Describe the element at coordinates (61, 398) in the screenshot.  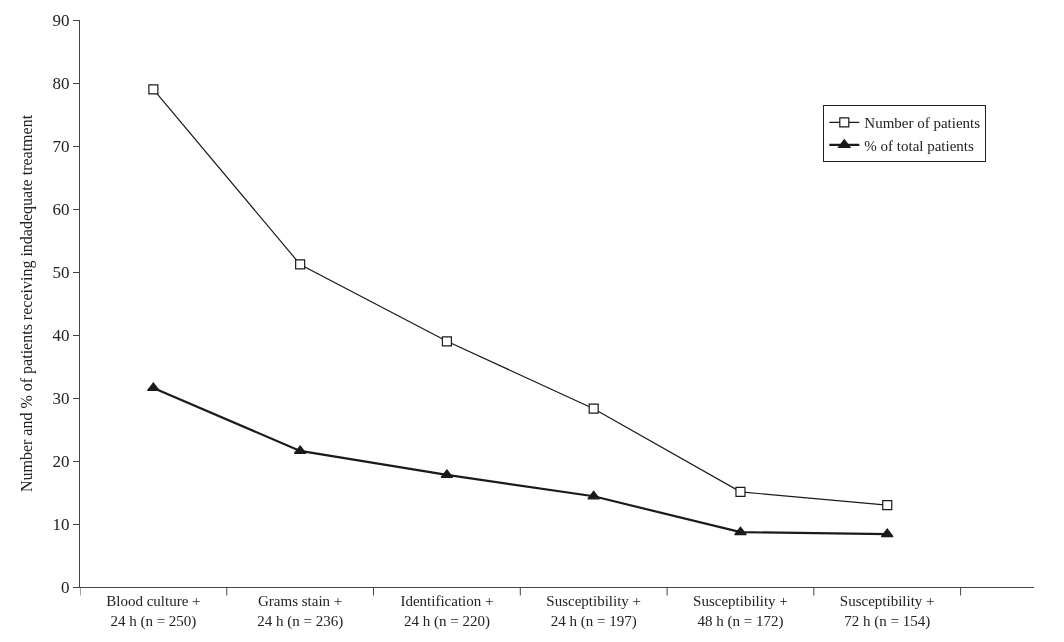
I see `y-tick-label: 30` at that location.